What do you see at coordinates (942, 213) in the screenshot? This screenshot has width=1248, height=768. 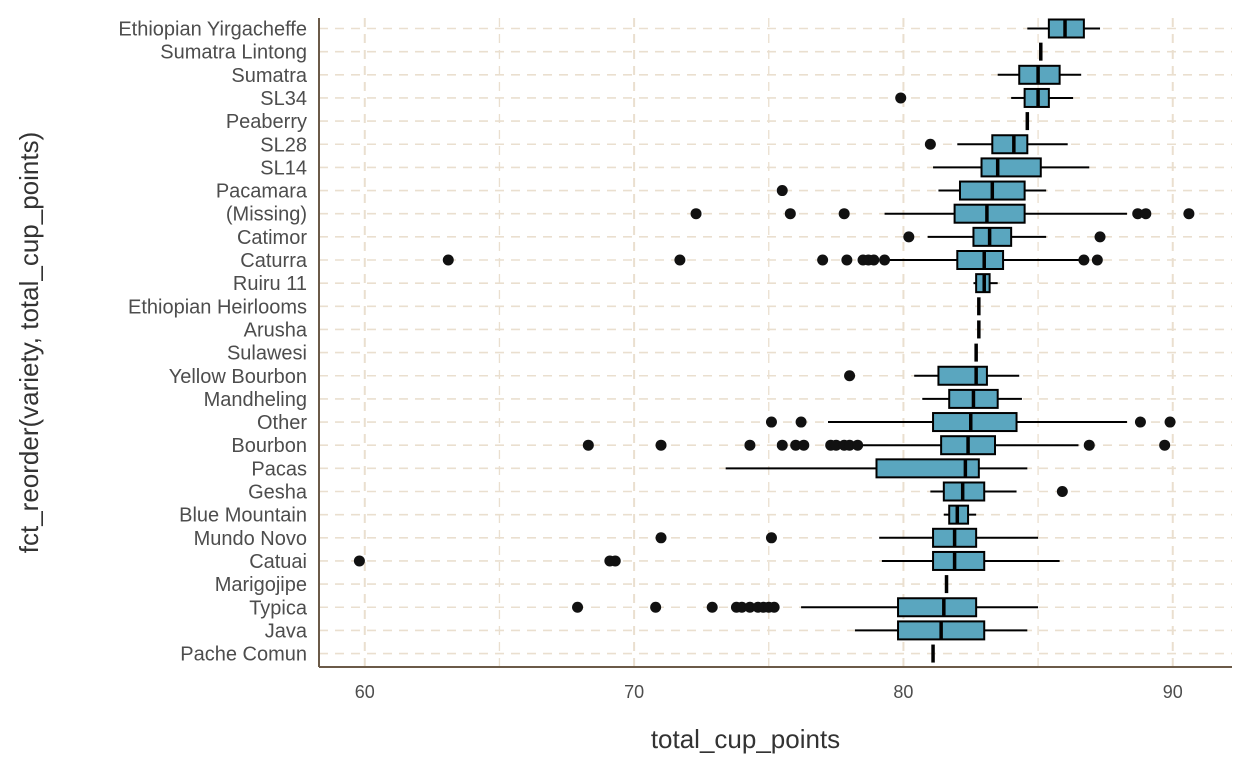 I see `box--missing-` at bounding box center [942, 213].